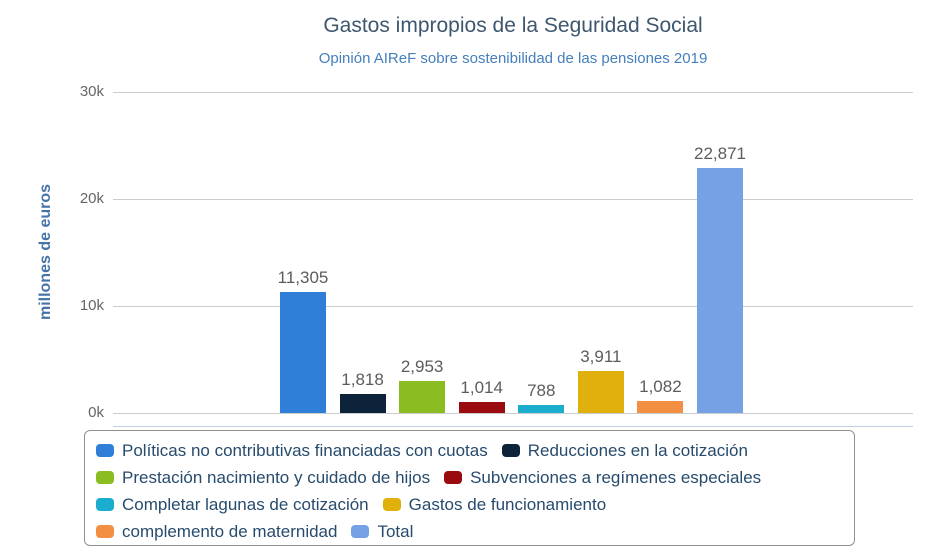 This screenshot has height=552, width=943. What do you see at coordinates (513, 92) in the screenshot?
I see `gridline-30k` at bounding box center [513, 92].